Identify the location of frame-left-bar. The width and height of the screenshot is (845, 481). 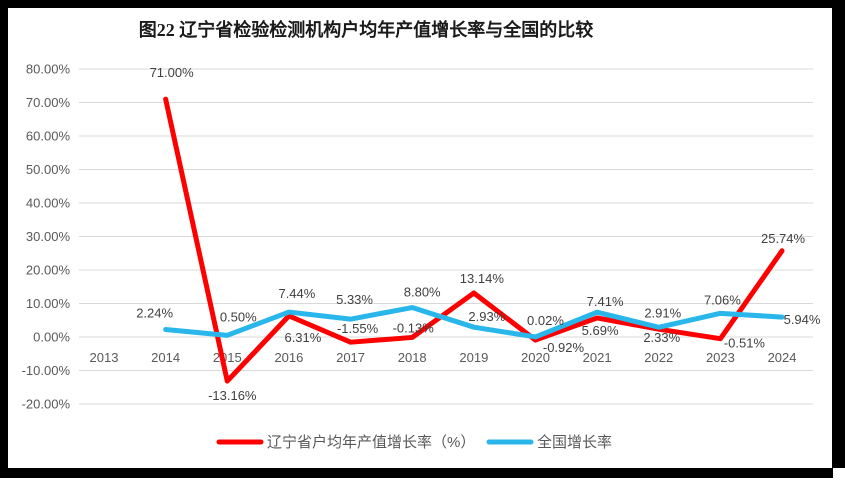
(4, 235).